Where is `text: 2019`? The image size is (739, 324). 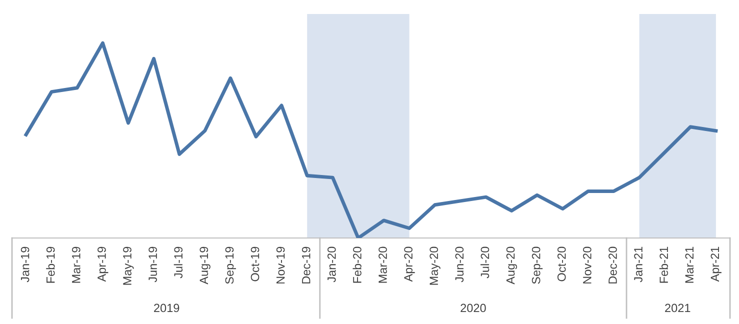
text: 2019 is located at coordinates (167, 308).